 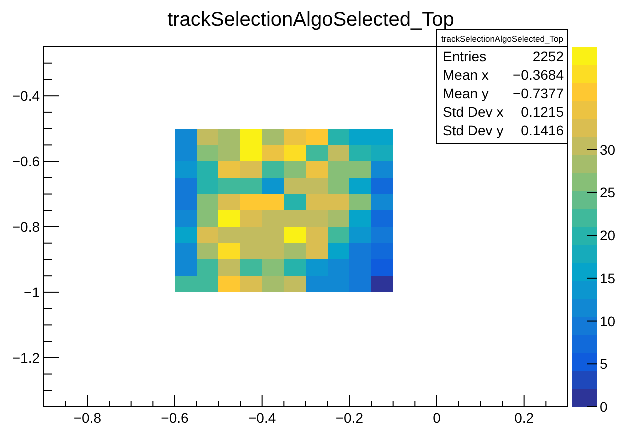 I want to click on annotation: Std Dev y, so click(x=473, y=130).